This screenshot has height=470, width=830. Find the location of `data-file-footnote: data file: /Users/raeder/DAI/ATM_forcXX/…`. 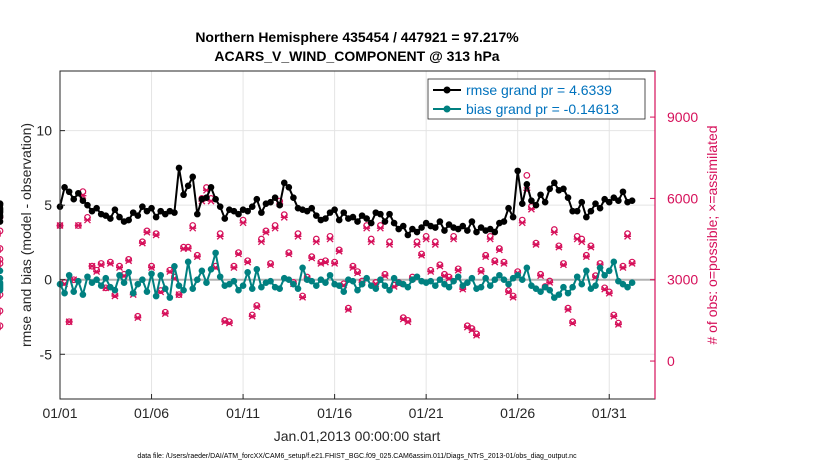

data-file-footnote: data file: /Users/raeder/DAI/ATM_forcXX/… is located at coordinates (357, 456).